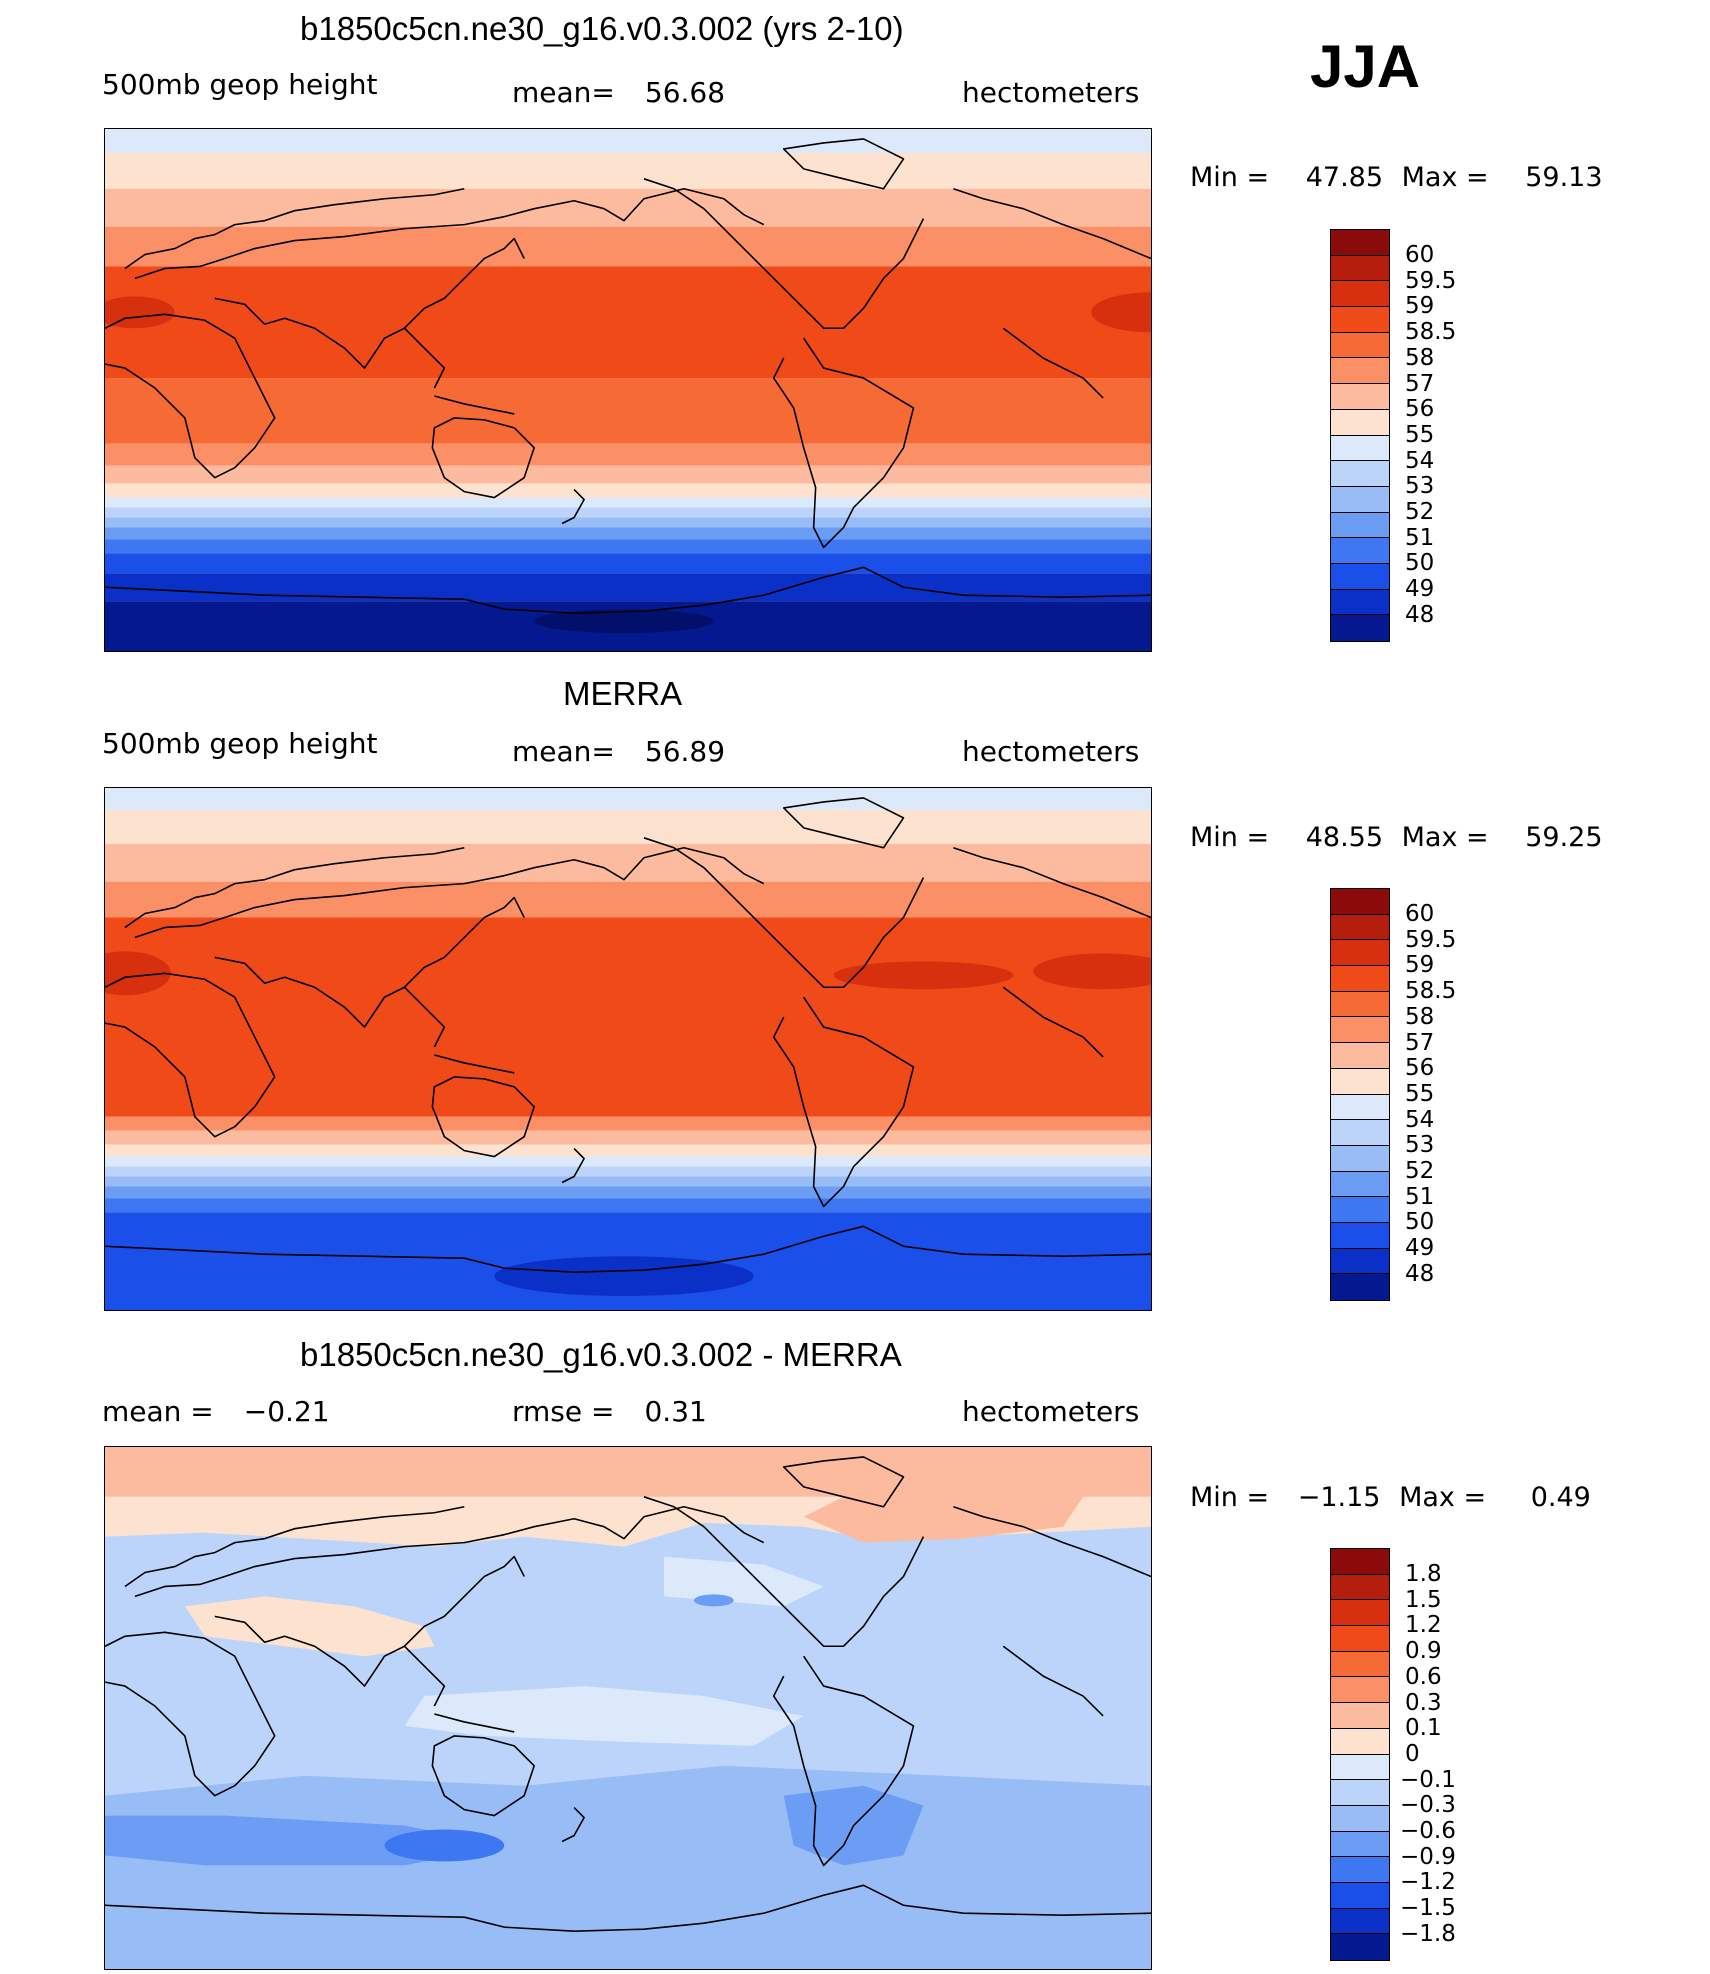 This screenshot has height=1974, width=1710. Describe the element at coordinates (1431, 281) in the screenshot. I see `colorbar-1-label: 59.5` at that location.